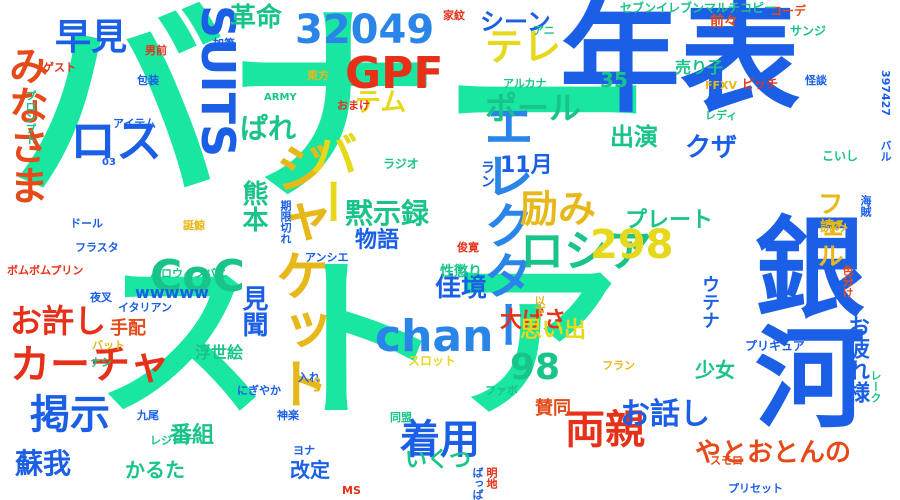 This screenshot has height=500, width=900. What do you see at coordinates (401, 164) in the screenshot?
I see `cloud-word: ラジオ` at bounding box center [401, 164].